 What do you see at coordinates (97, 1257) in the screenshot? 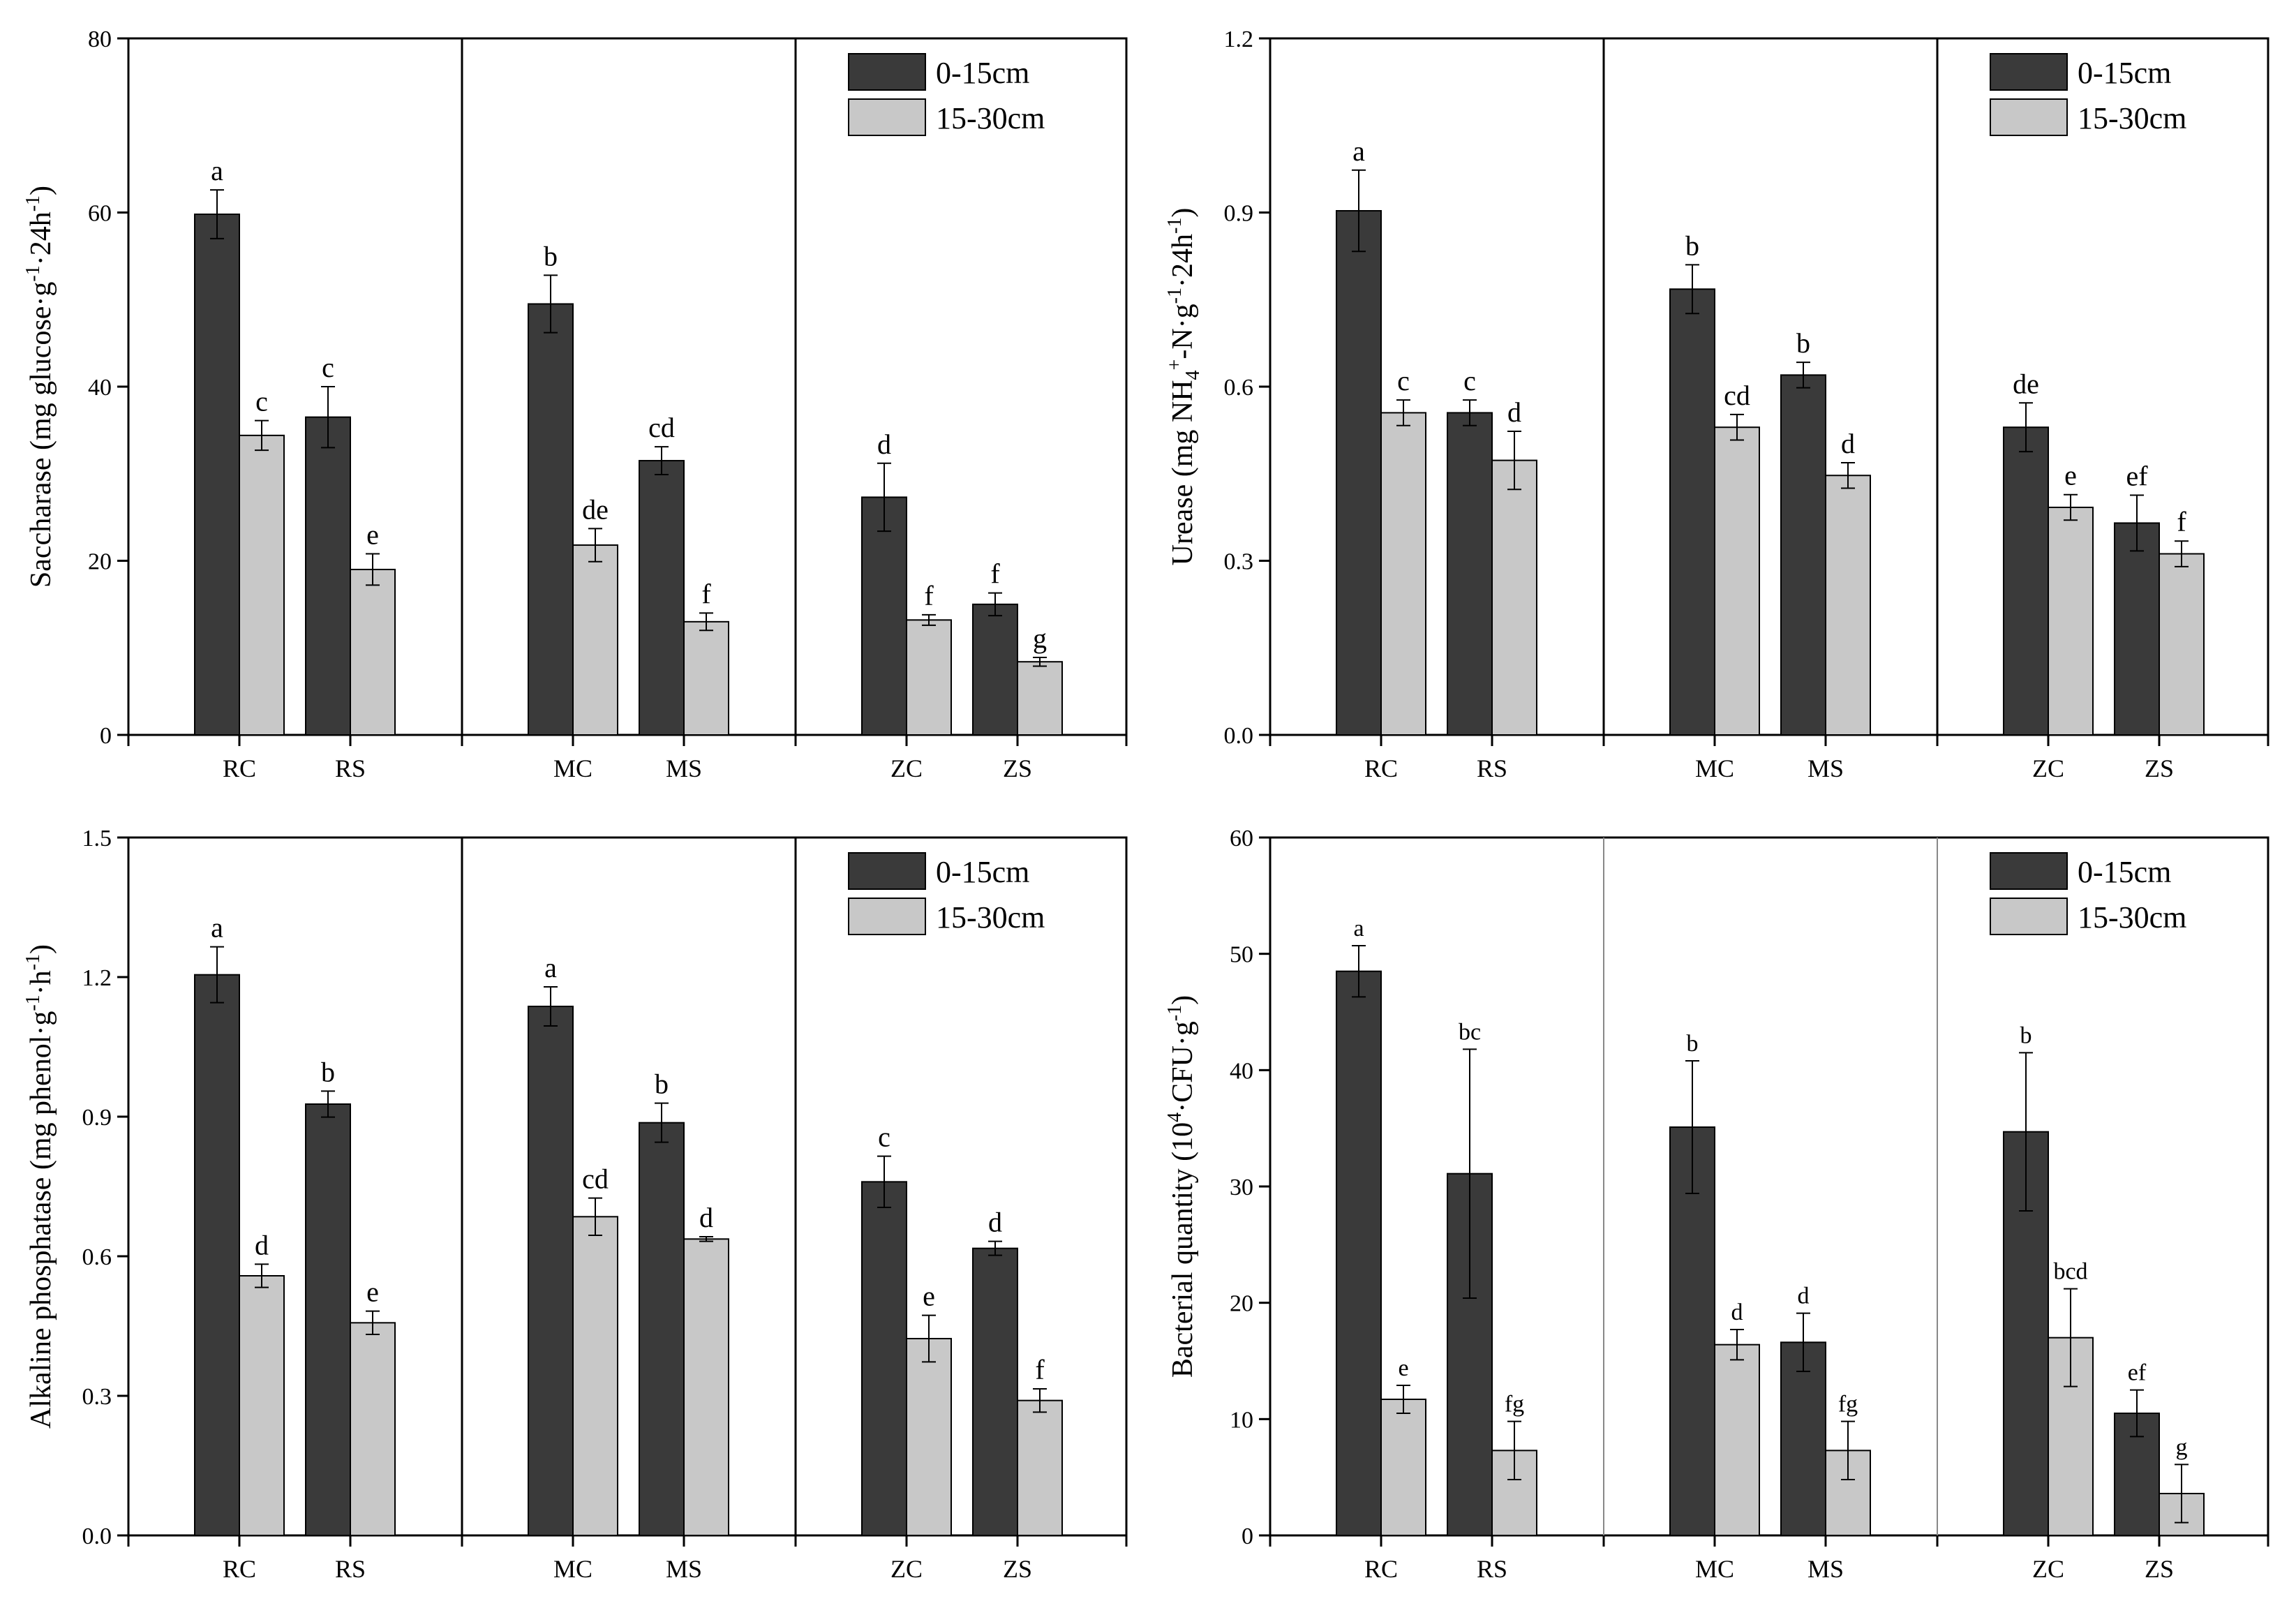
I see `y-tick-label: 0.6` at bounding box center [97, 1257].